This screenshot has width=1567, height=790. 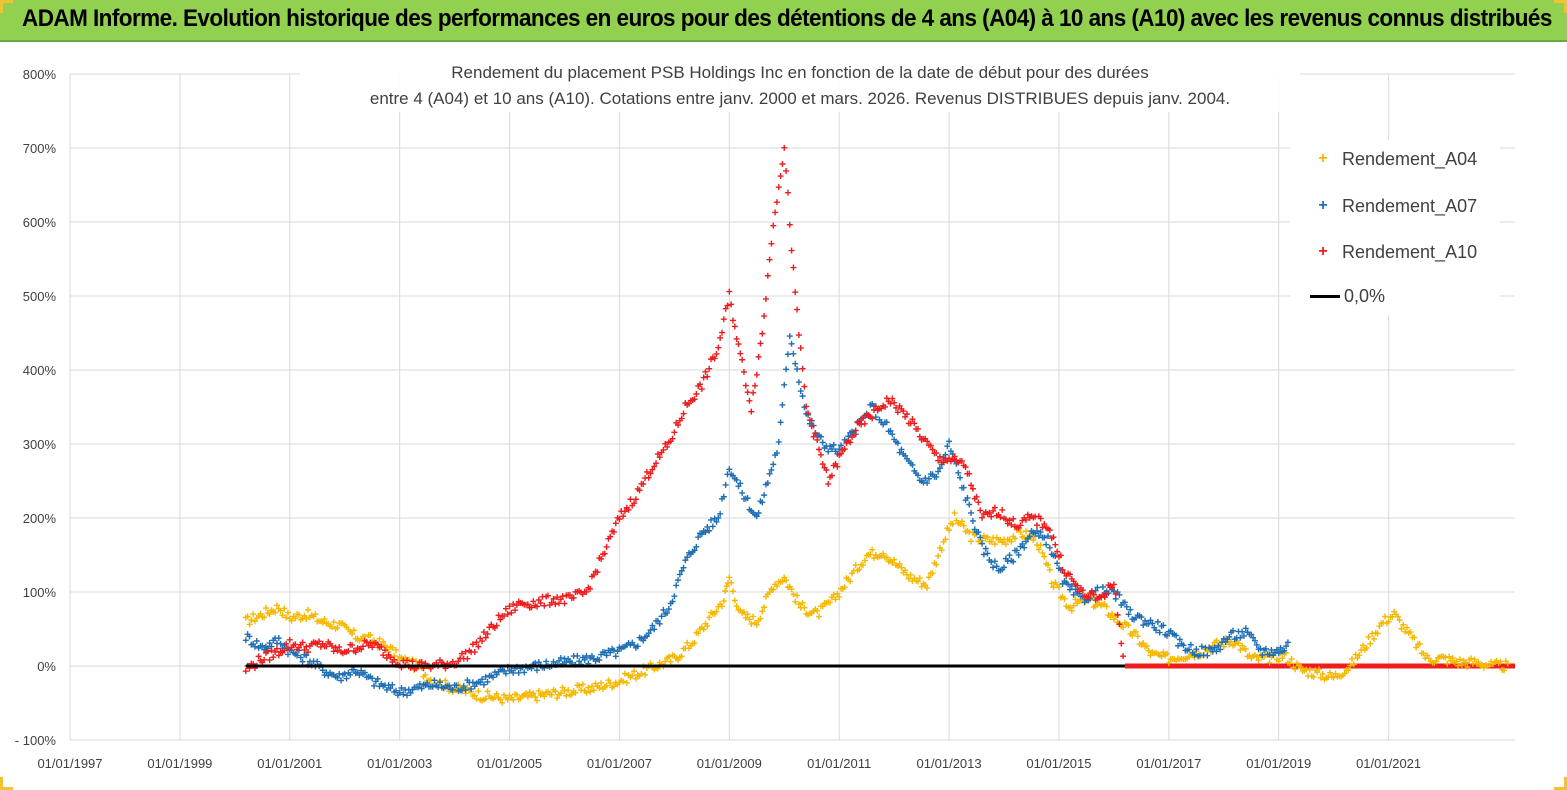 What do you see at coordinates (949, 763) in the screenshot?
I see `x-tick-label: 01/01/2013` at bounding box center [949, 763].